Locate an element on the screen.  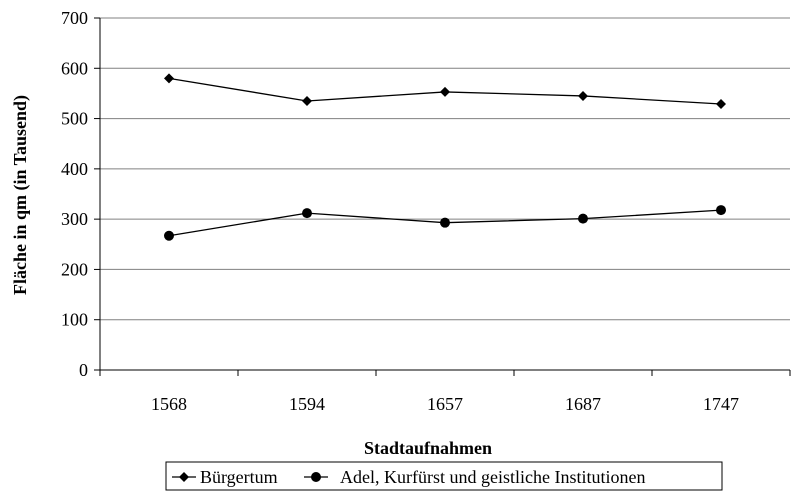
y-tick-labels: 0 100 200 300 400 500 600 700 is located at coordinates (74, 194).